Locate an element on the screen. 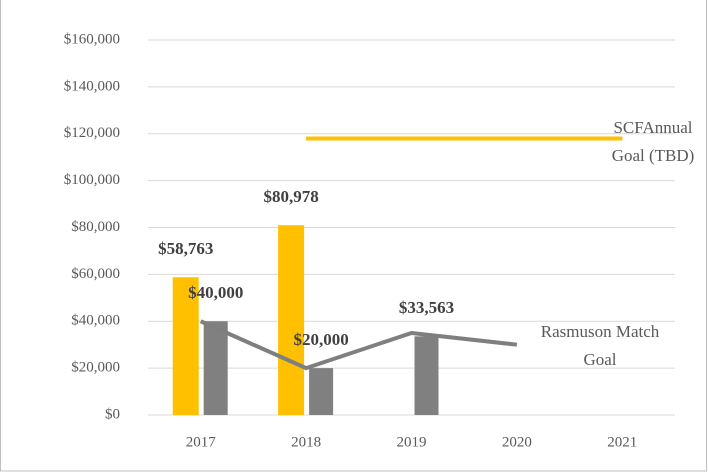 Image resolution: width=708 pixels, height=474 pixels. x-tick-label: 2019 is located at coordinates (412, 442).